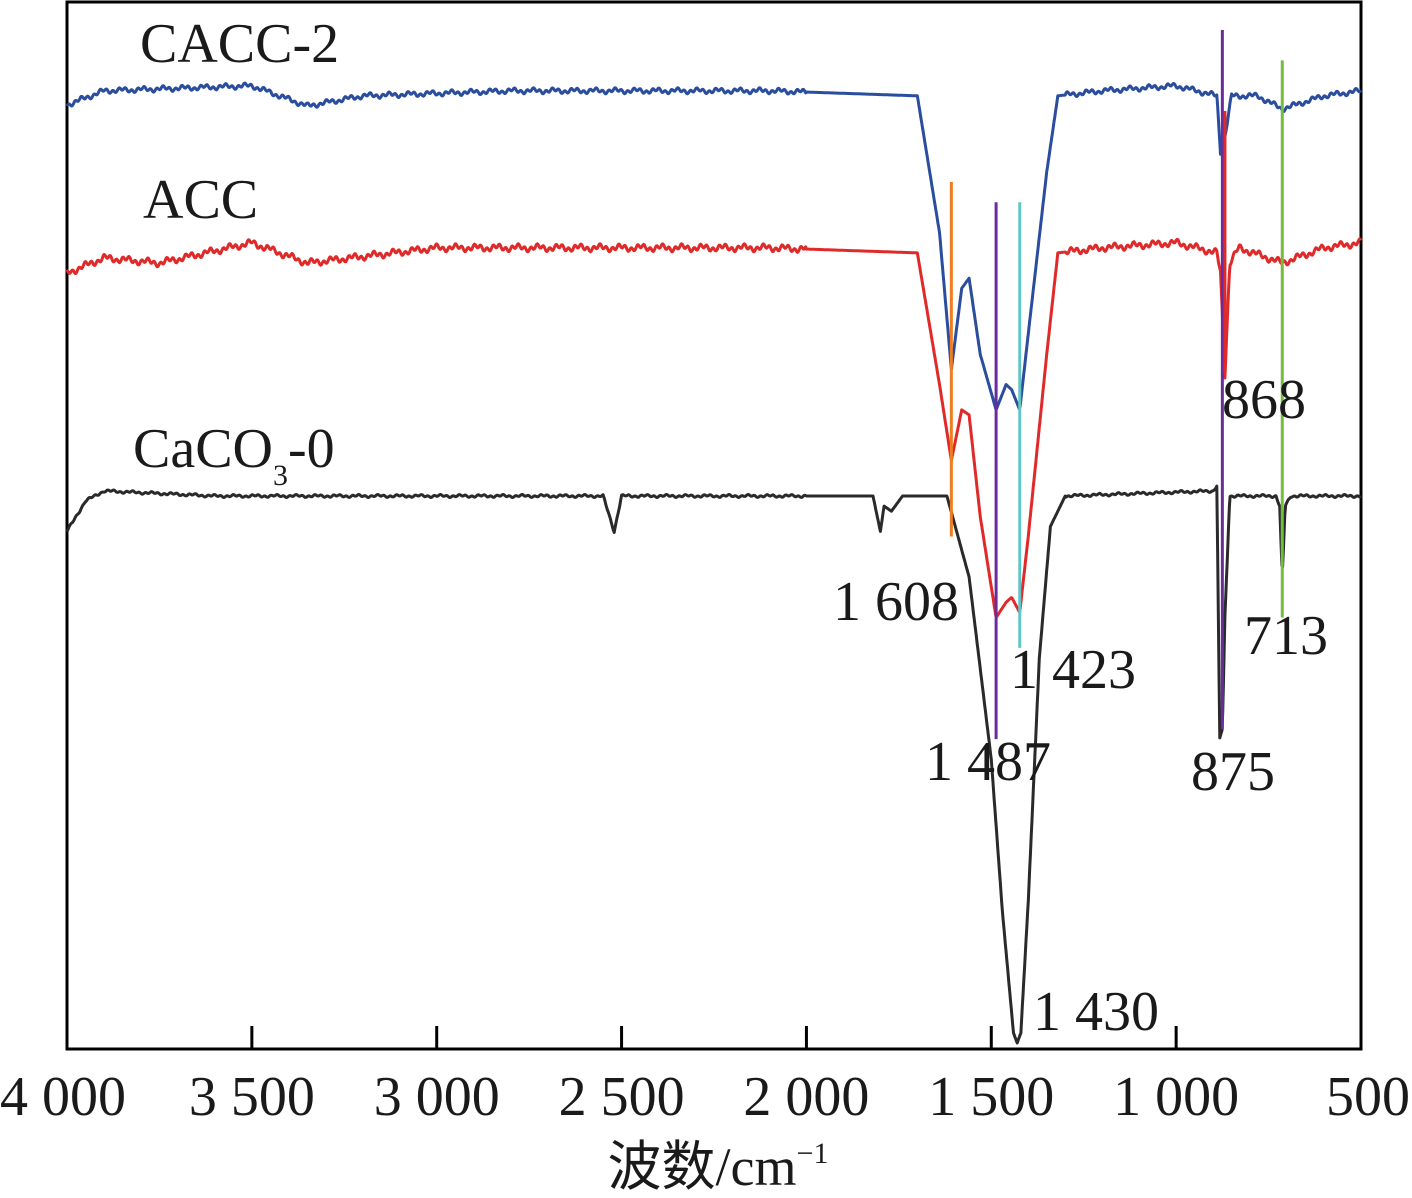 The image size is (1412, 1198). I want to click on peak-label-1608: 1 608, so click(896, 602).